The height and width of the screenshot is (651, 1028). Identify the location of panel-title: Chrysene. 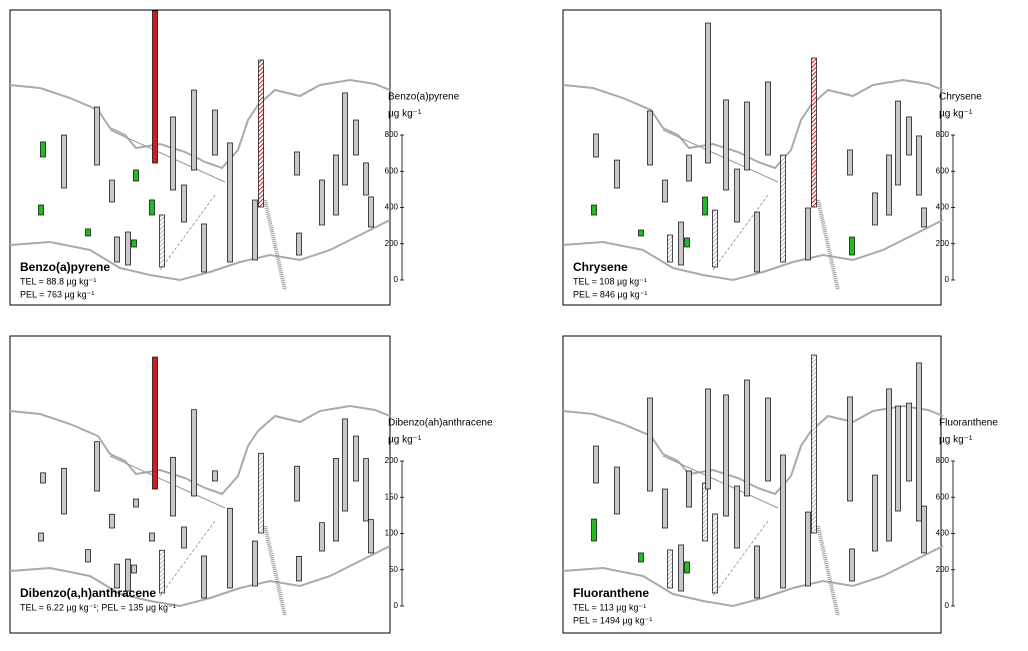
(600, 267).